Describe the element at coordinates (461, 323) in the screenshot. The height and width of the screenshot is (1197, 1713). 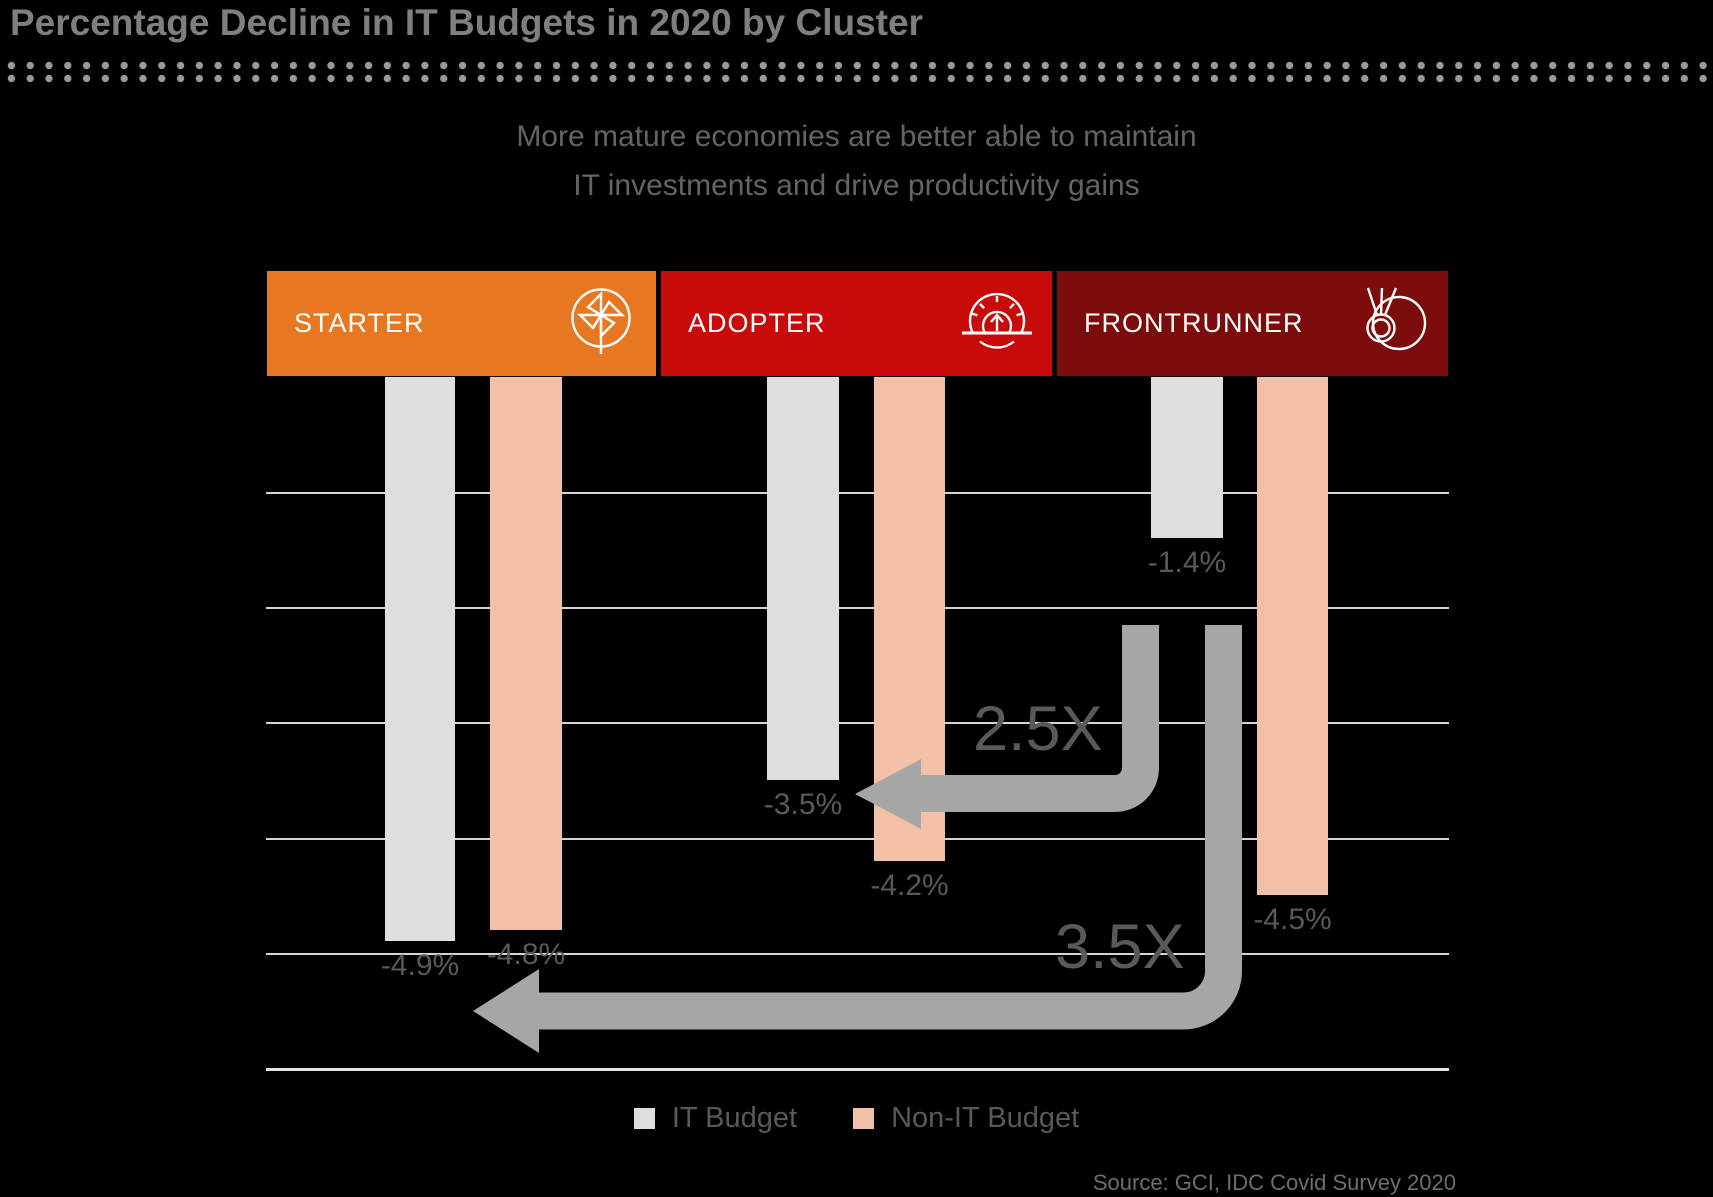
I see `cluster-header-starter: STARTER` at that location.